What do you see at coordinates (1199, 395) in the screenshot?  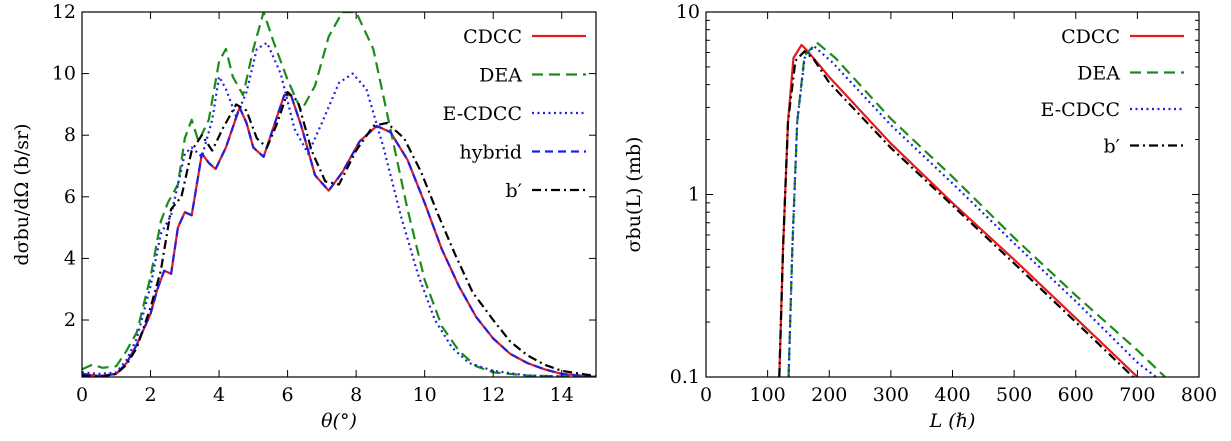 I see `x-tick-label: 800` at bounding box center [1199, 395].